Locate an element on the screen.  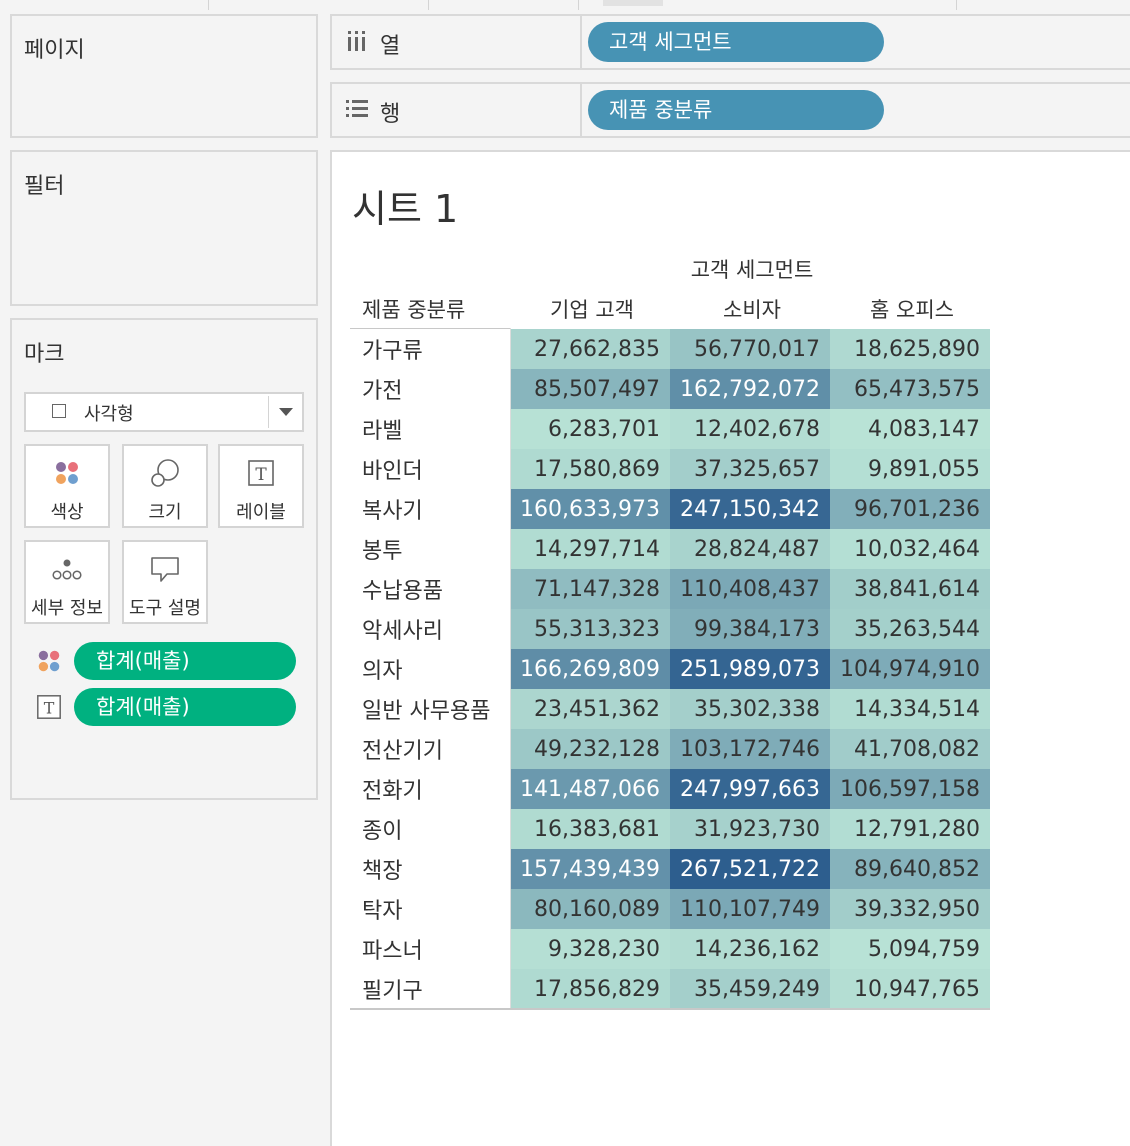
heatmap-cell: 49,232,128 is located at coordinates (590, 749).